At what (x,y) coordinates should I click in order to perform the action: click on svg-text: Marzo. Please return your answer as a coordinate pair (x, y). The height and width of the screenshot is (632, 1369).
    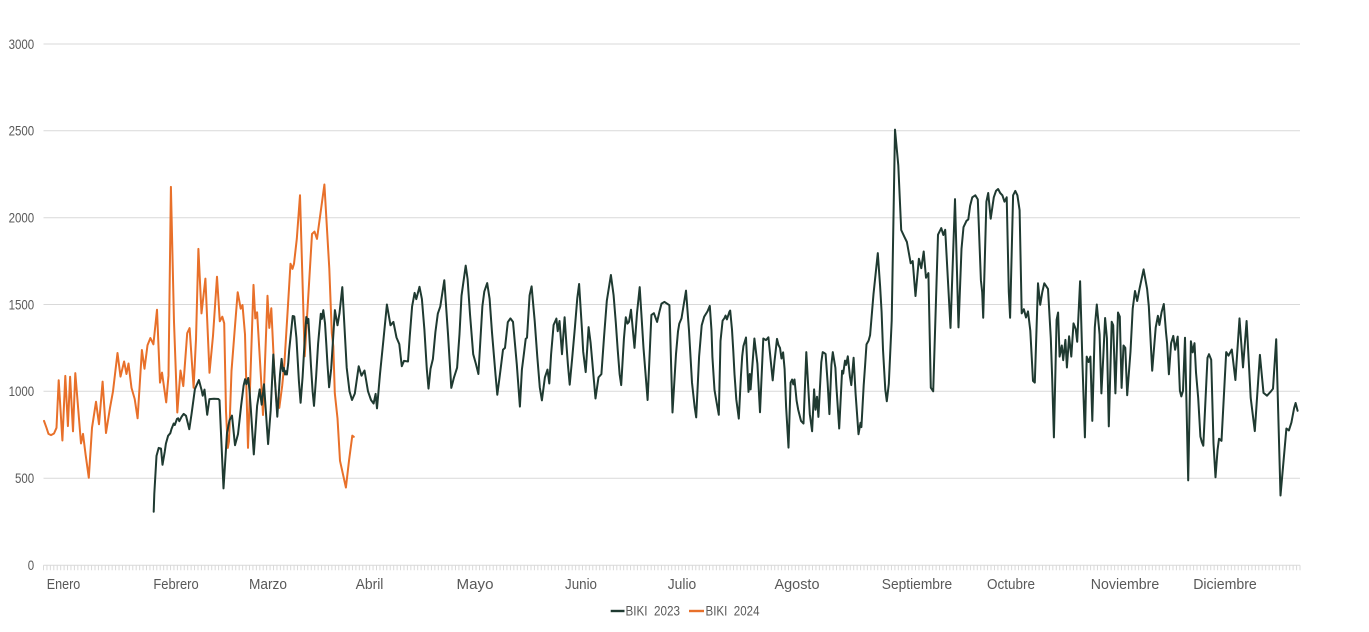
    Looking at the image, I should click on (268, 585).